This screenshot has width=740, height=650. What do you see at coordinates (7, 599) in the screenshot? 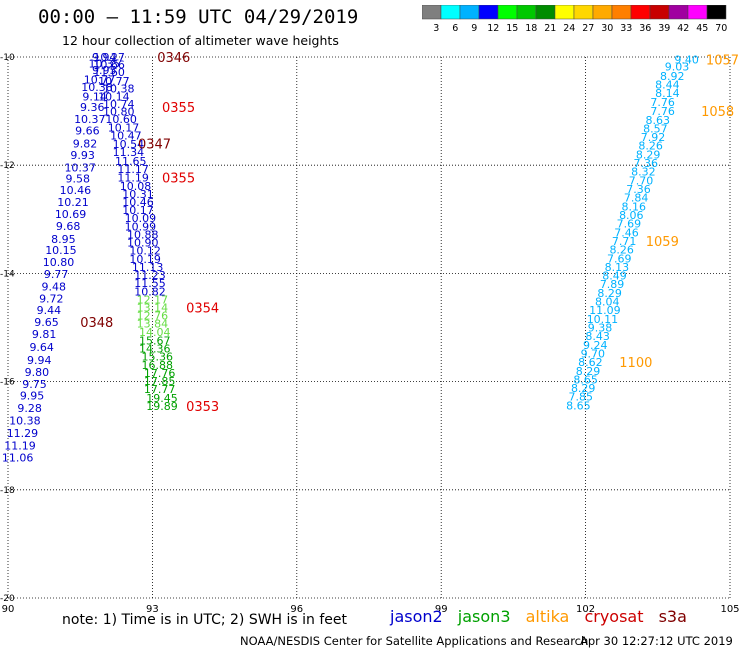
I see `y-tick-label: -20` at bounding box center [7, 599].